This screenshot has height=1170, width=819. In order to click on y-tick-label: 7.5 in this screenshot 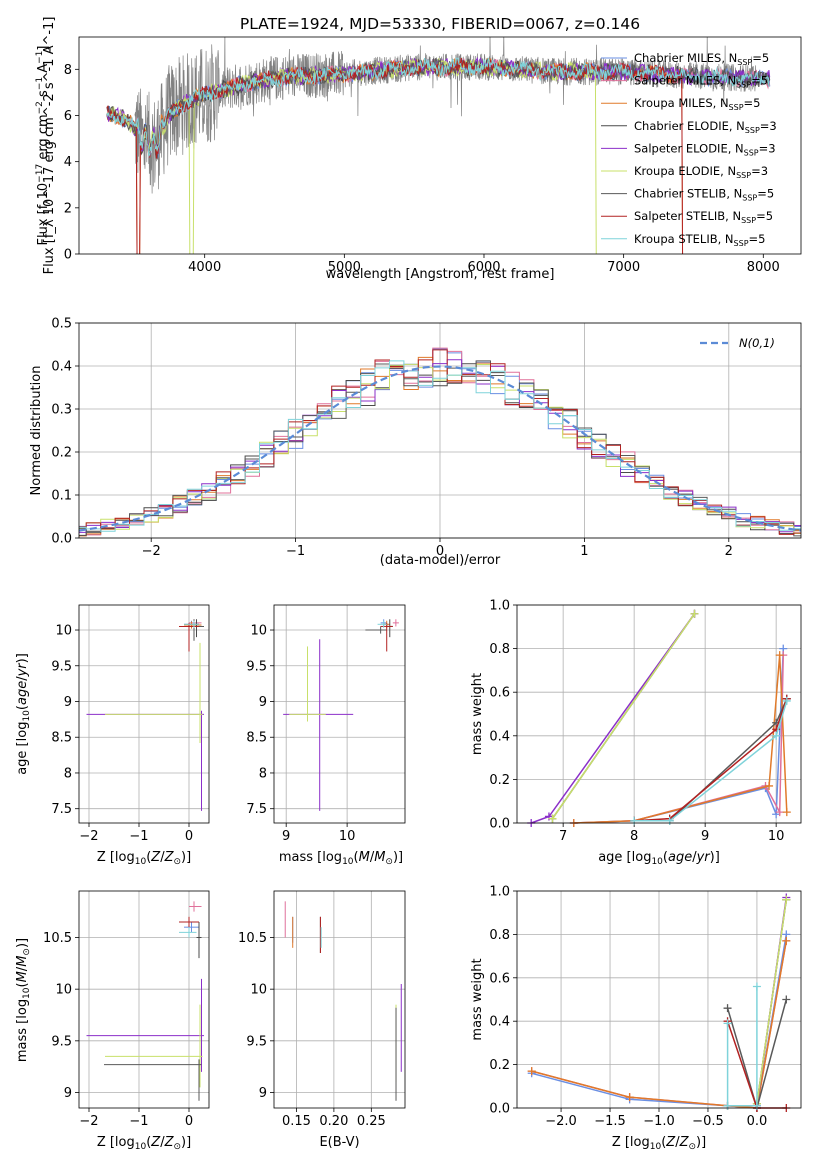, I will do `click(61, 809)`.